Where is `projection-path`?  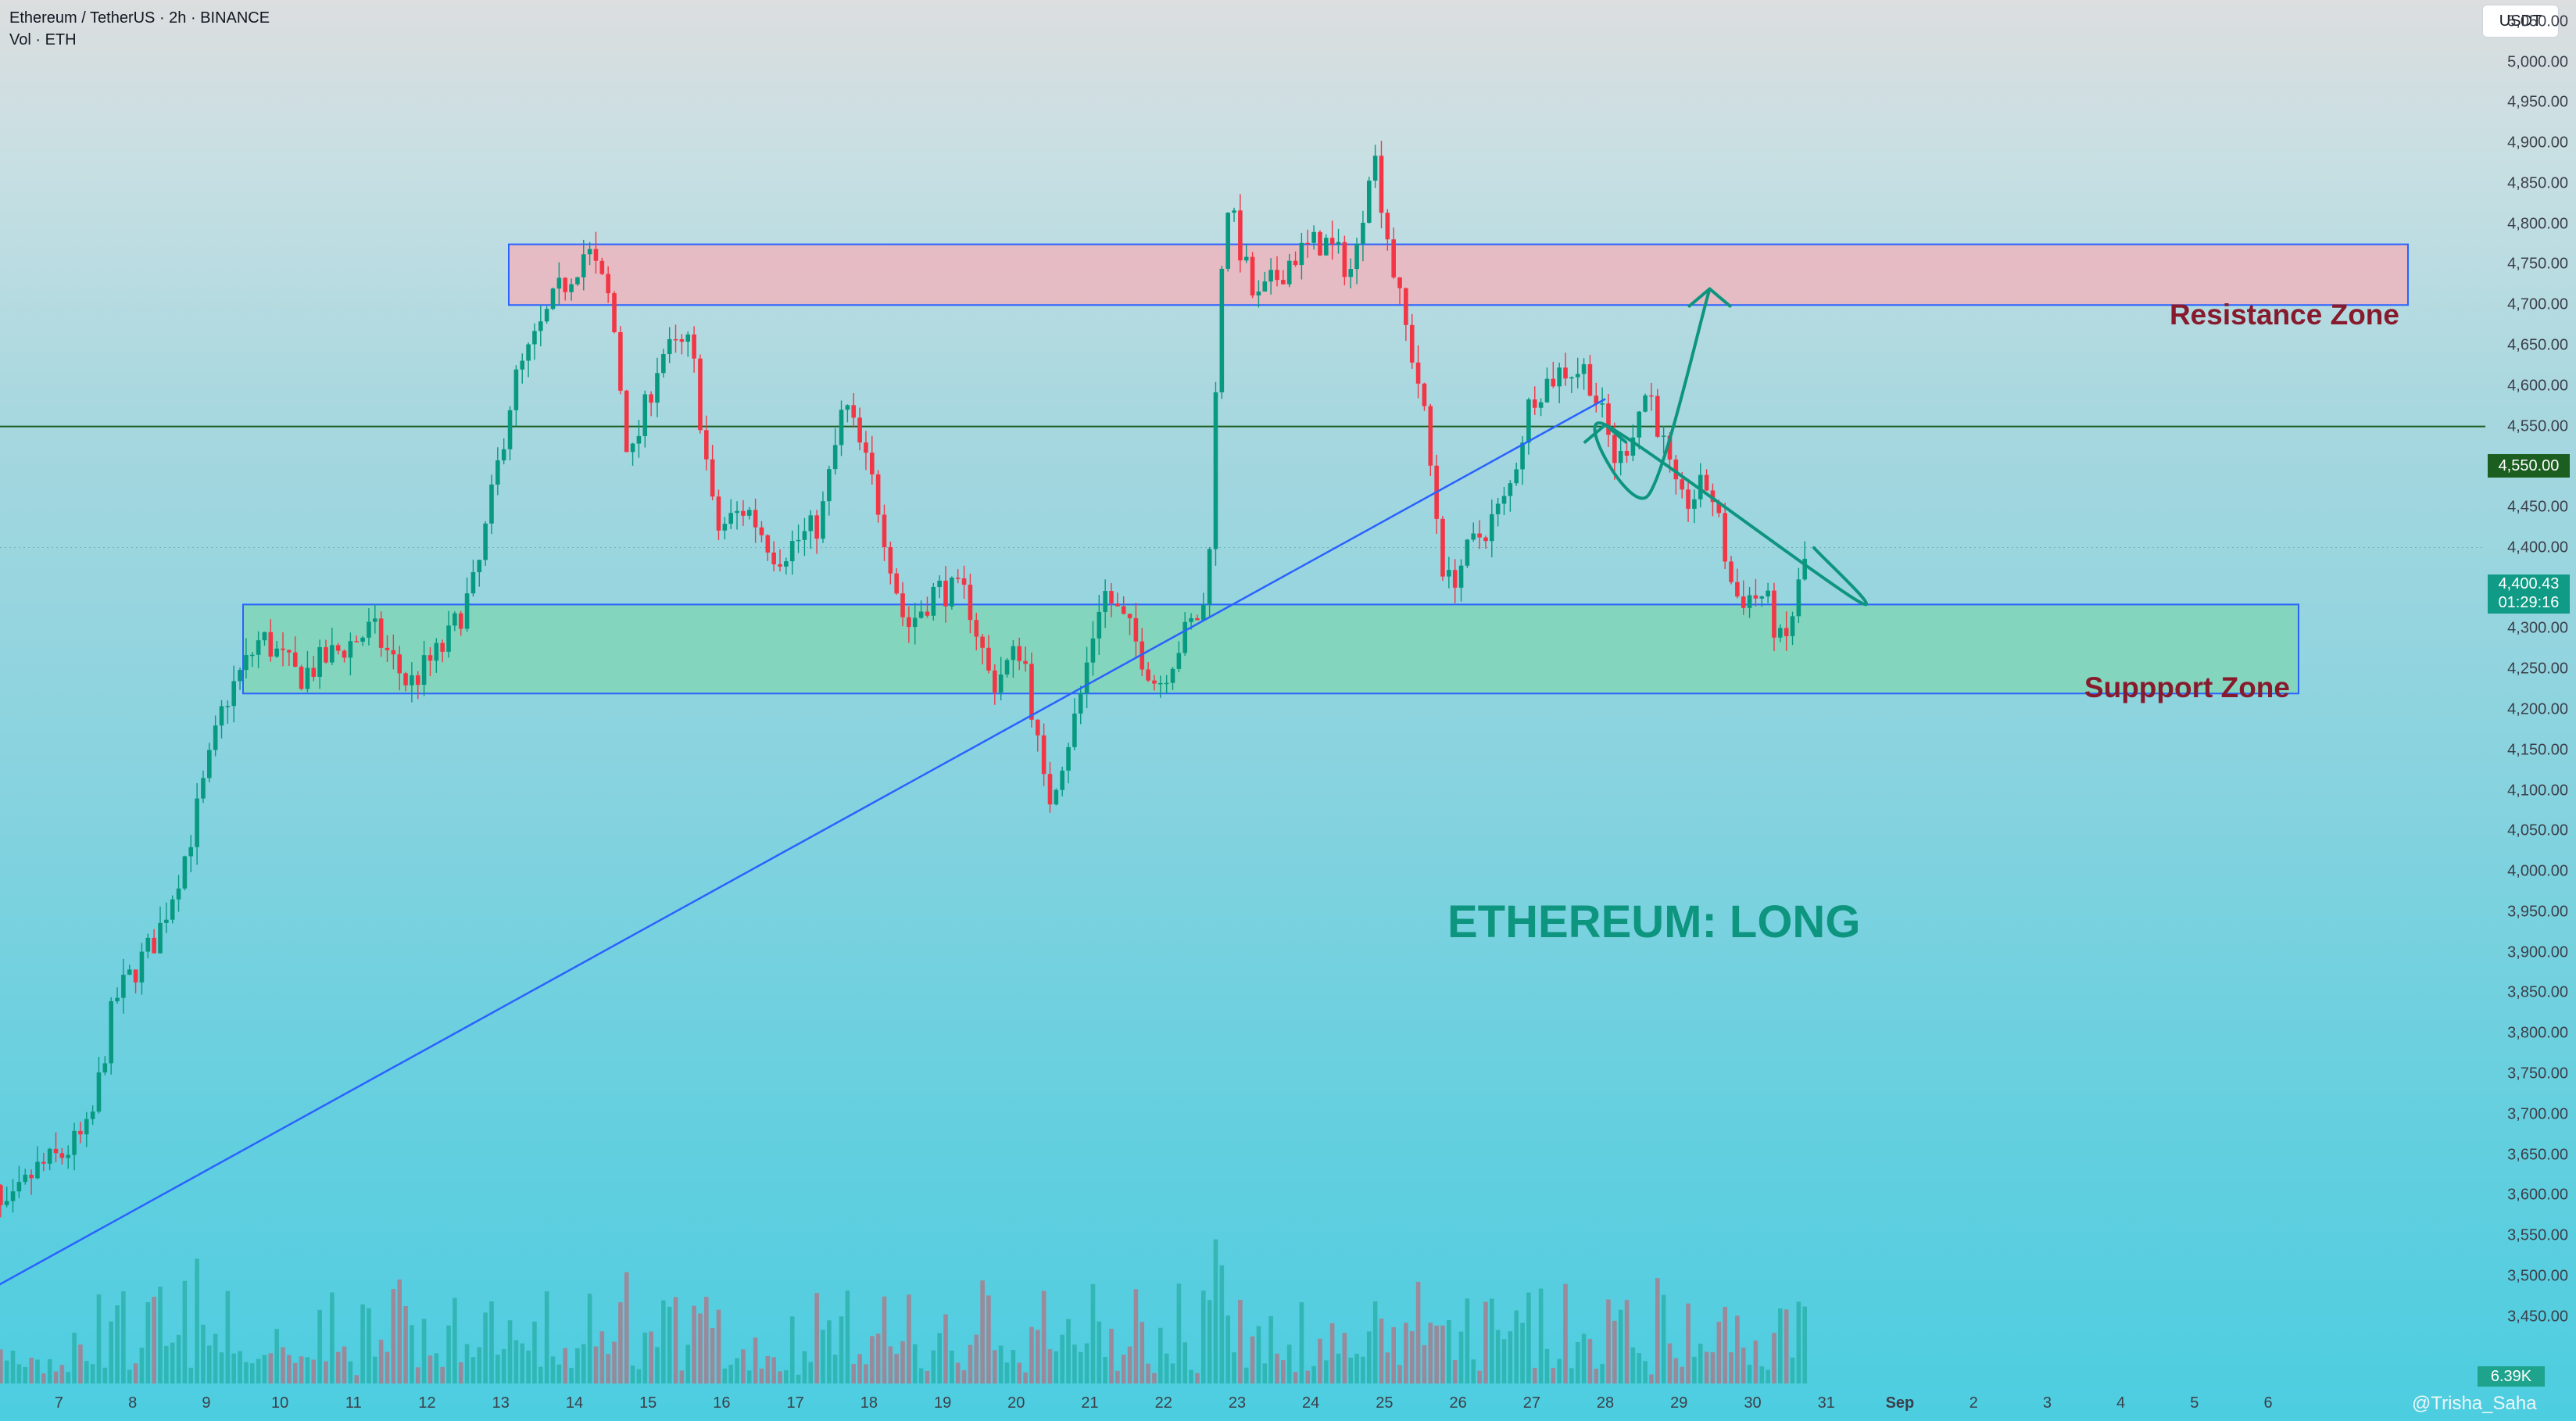
projection-path is located at coordinates (1726, 447).